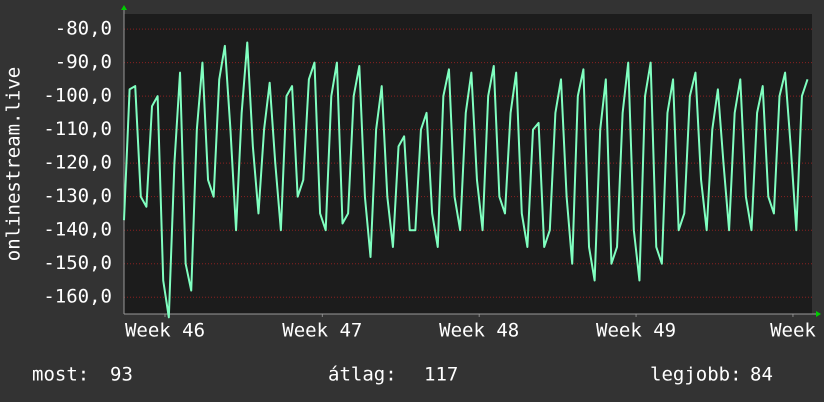 The height and width of the screenshot is (402, 824). I want to click on stat-label: most:, so click(60, 375).